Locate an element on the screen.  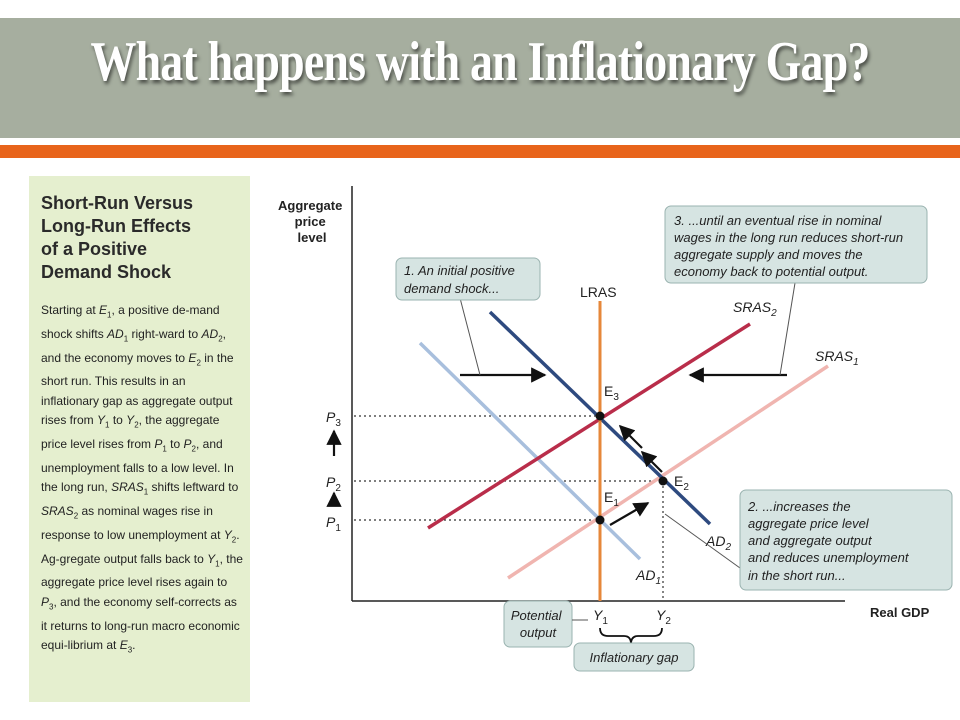
e1-to-e2-arrow is located at coordinates (629, 514).